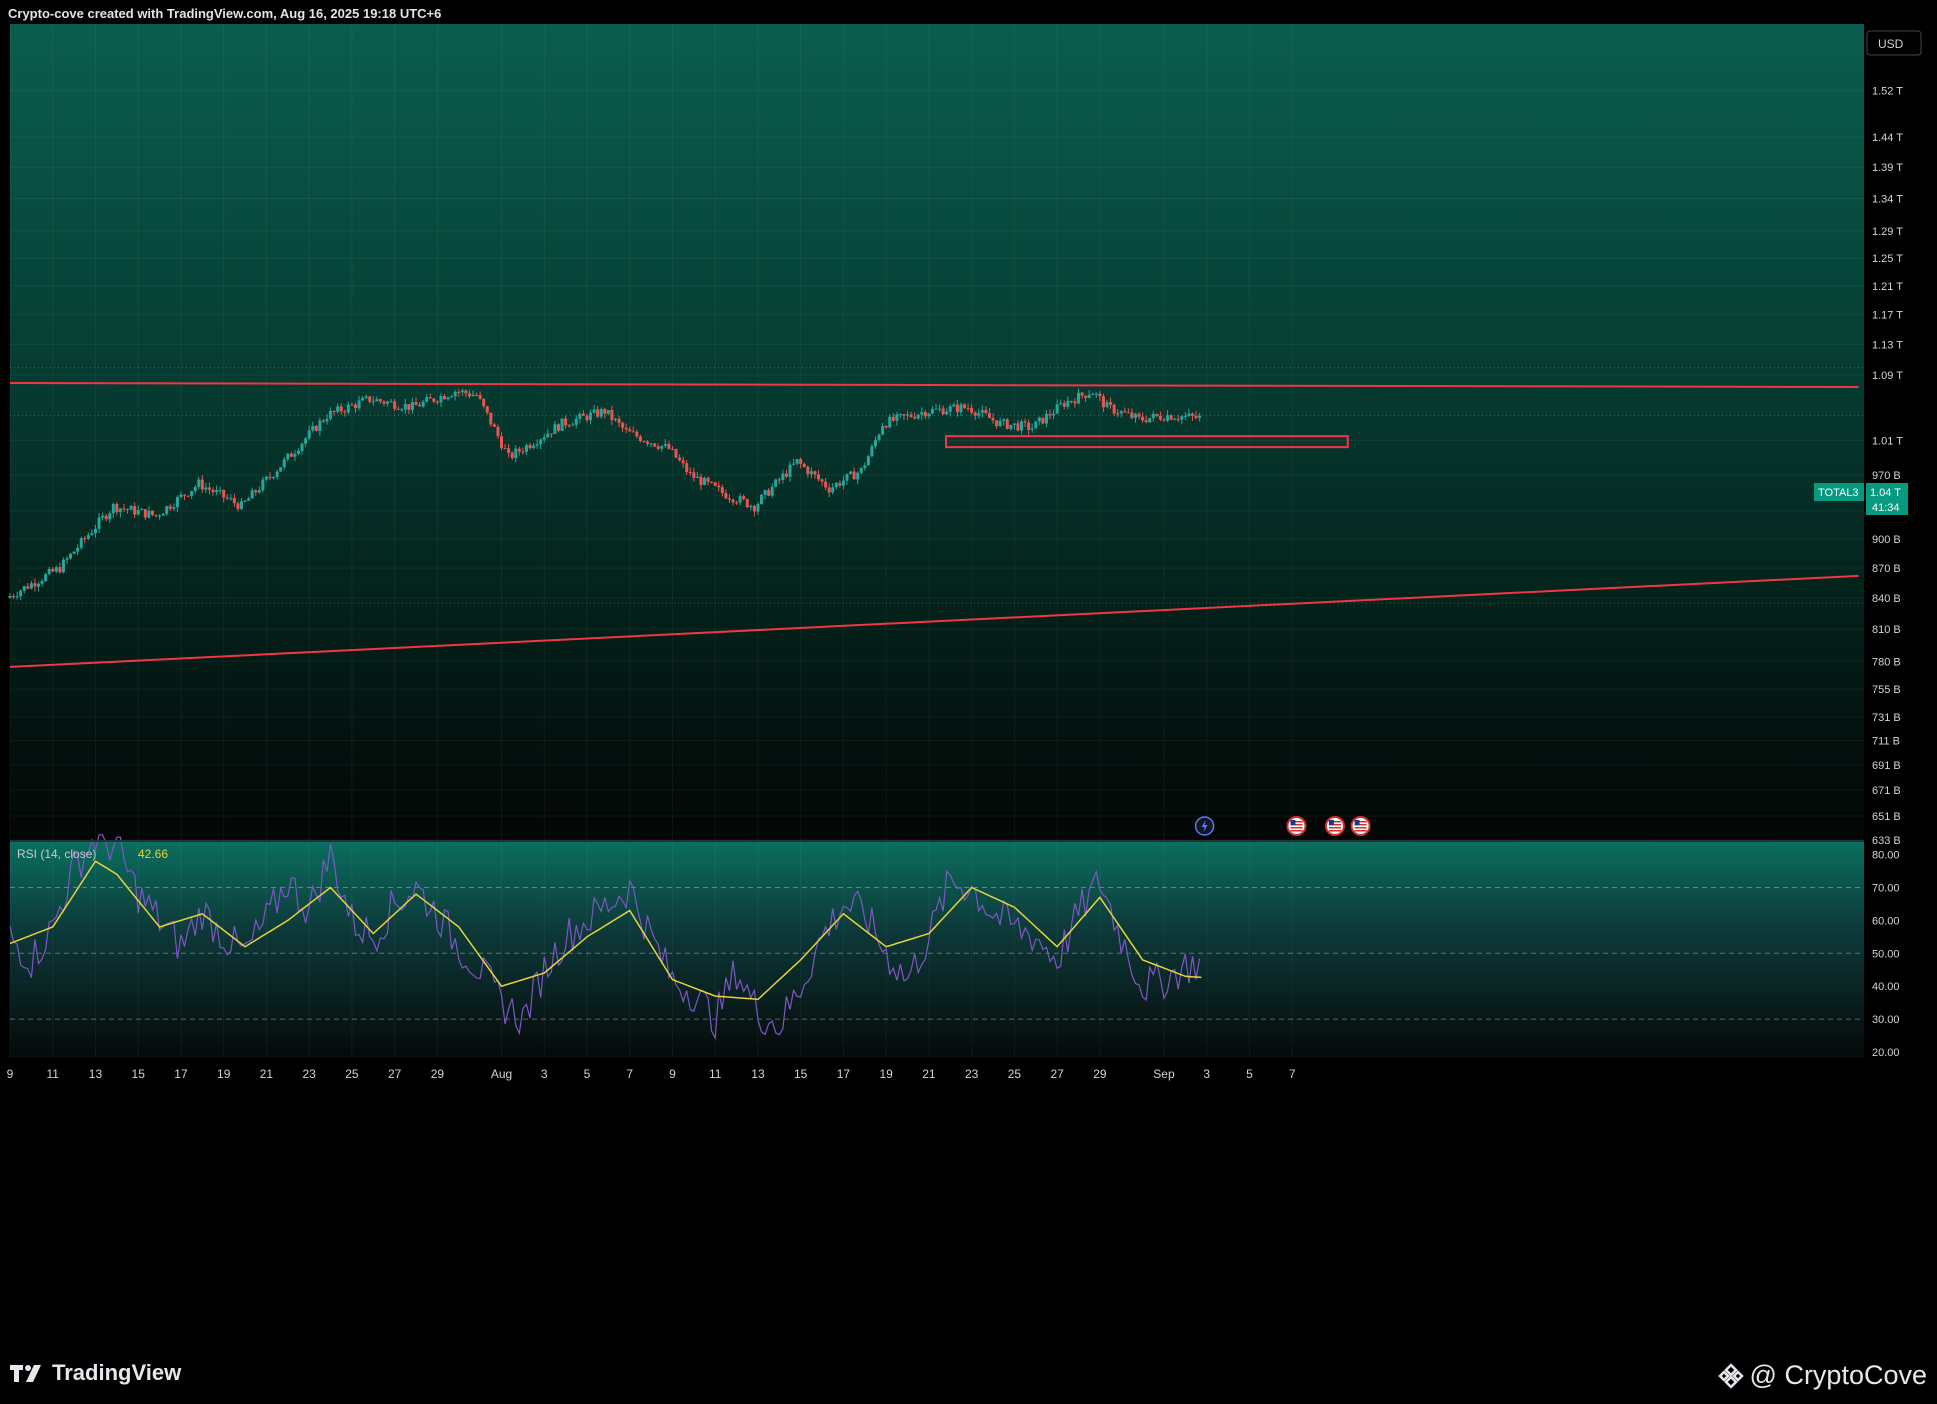 The image size is (1937, 1404). I want to click on price-tick-label: 755 B, so click(1886, 690).